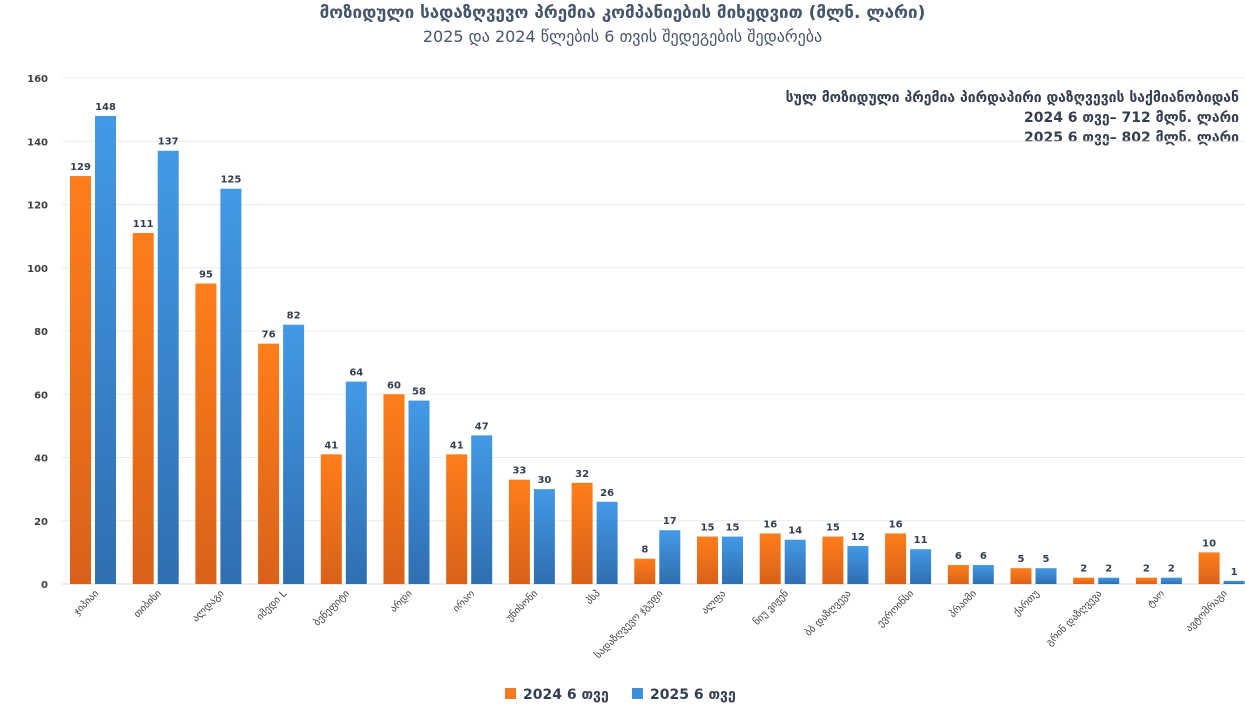  I want to click on x-tick-label: იმედი L, so click(271, 604).